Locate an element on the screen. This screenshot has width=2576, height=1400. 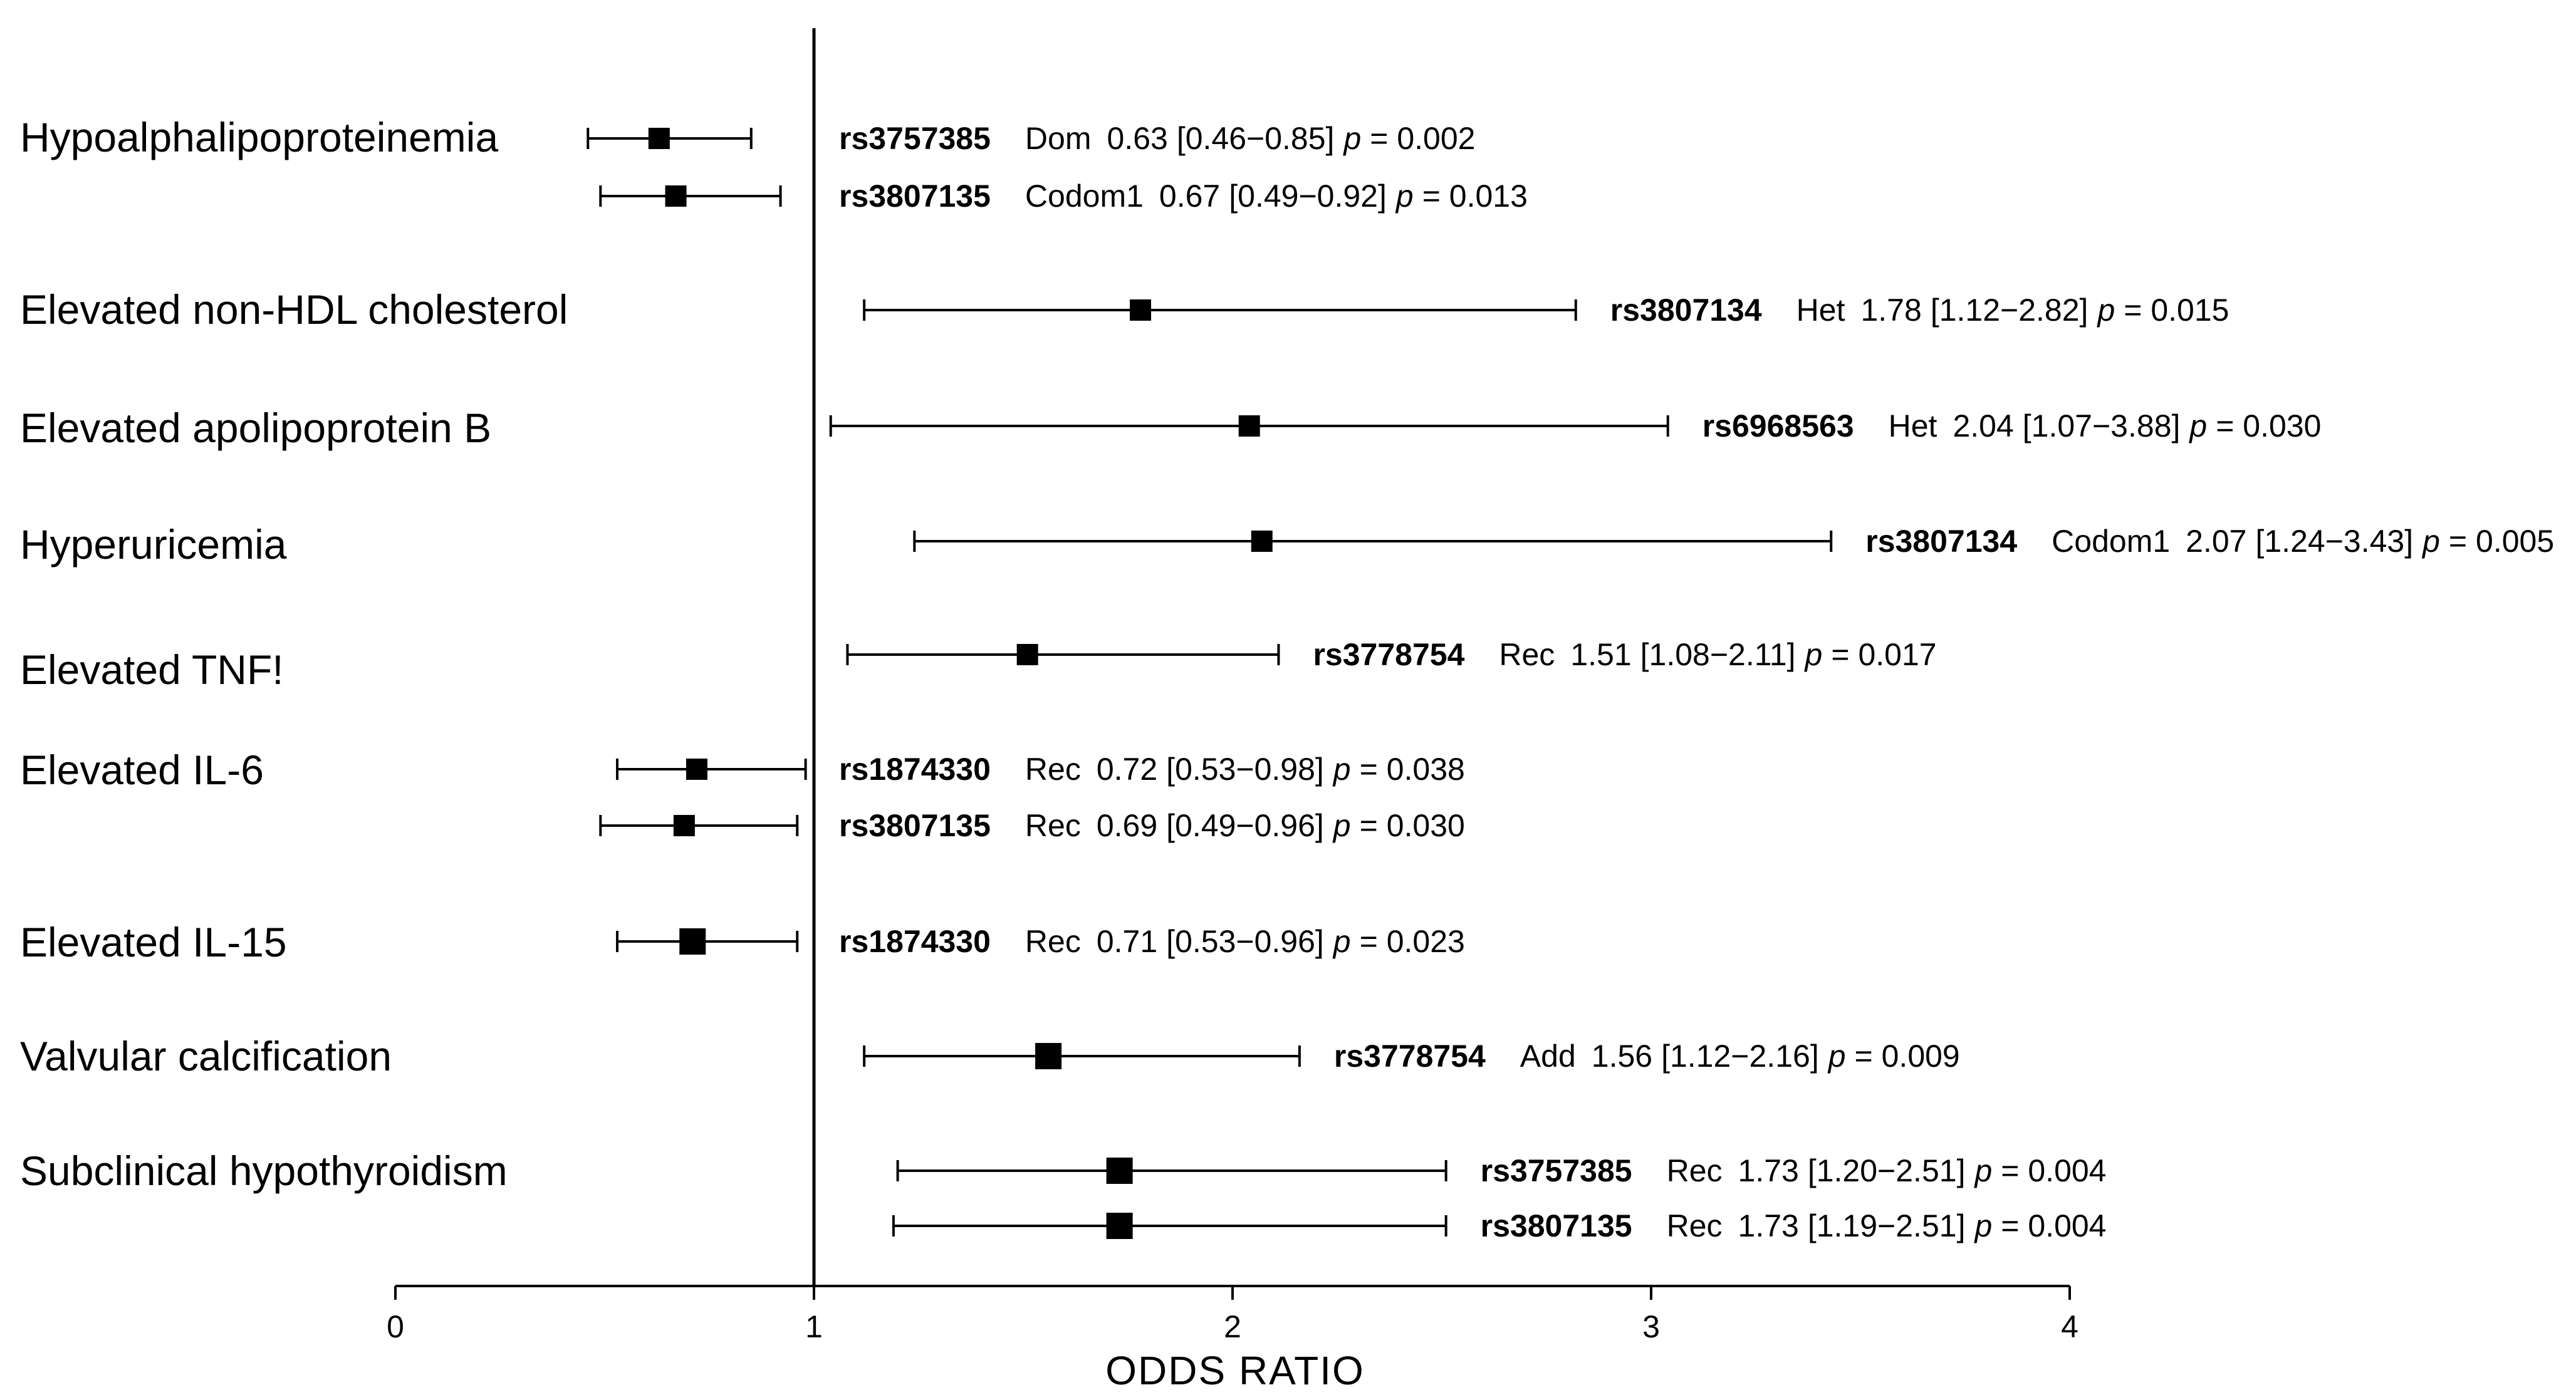
estimate-annotation: rs1874330 Rec 0.72 [0.53−0.98] p = 0.038 is located at coordinates (1152, 769).